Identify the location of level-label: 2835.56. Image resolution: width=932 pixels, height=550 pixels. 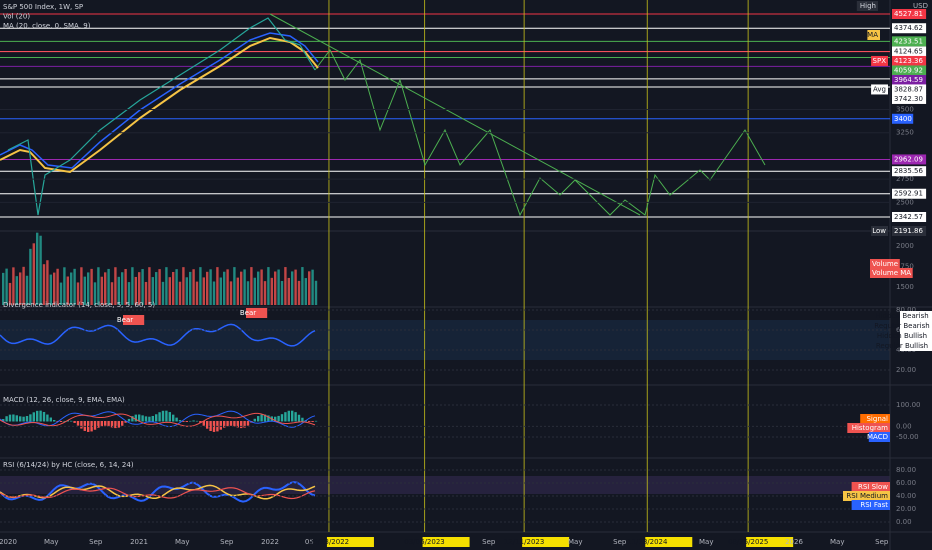
(908, 171).